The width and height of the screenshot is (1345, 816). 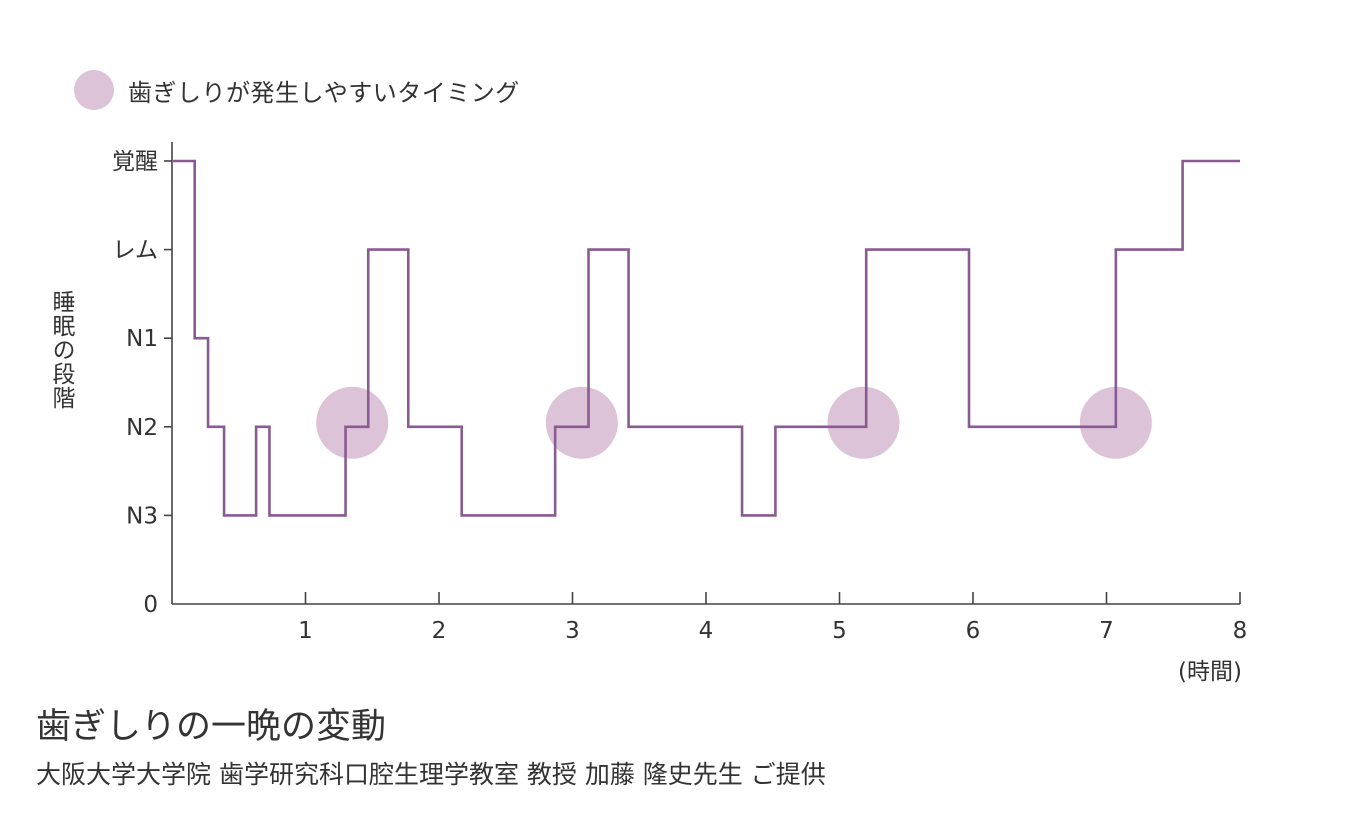 What do you see at coordinates (142, 428) in the screenshot?
I see `y-tick-label: N2` at bounding box center [142, 428].